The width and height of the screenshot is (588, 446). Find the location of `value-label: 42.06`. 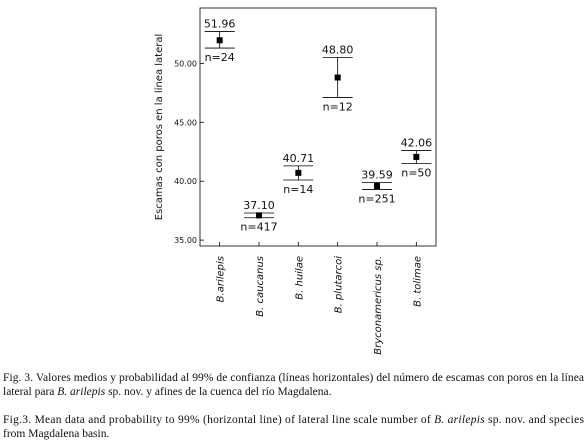

value-label: 42.06 is located at coordinates (417, 143).